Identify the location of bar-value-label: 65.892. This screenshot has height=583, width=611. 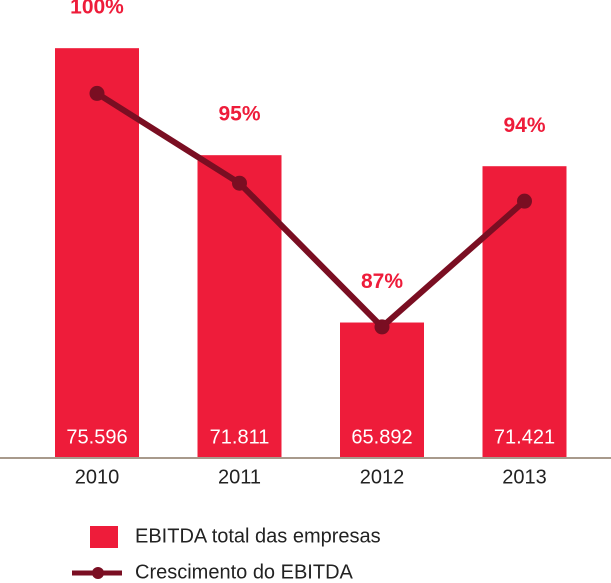
(381, 437).